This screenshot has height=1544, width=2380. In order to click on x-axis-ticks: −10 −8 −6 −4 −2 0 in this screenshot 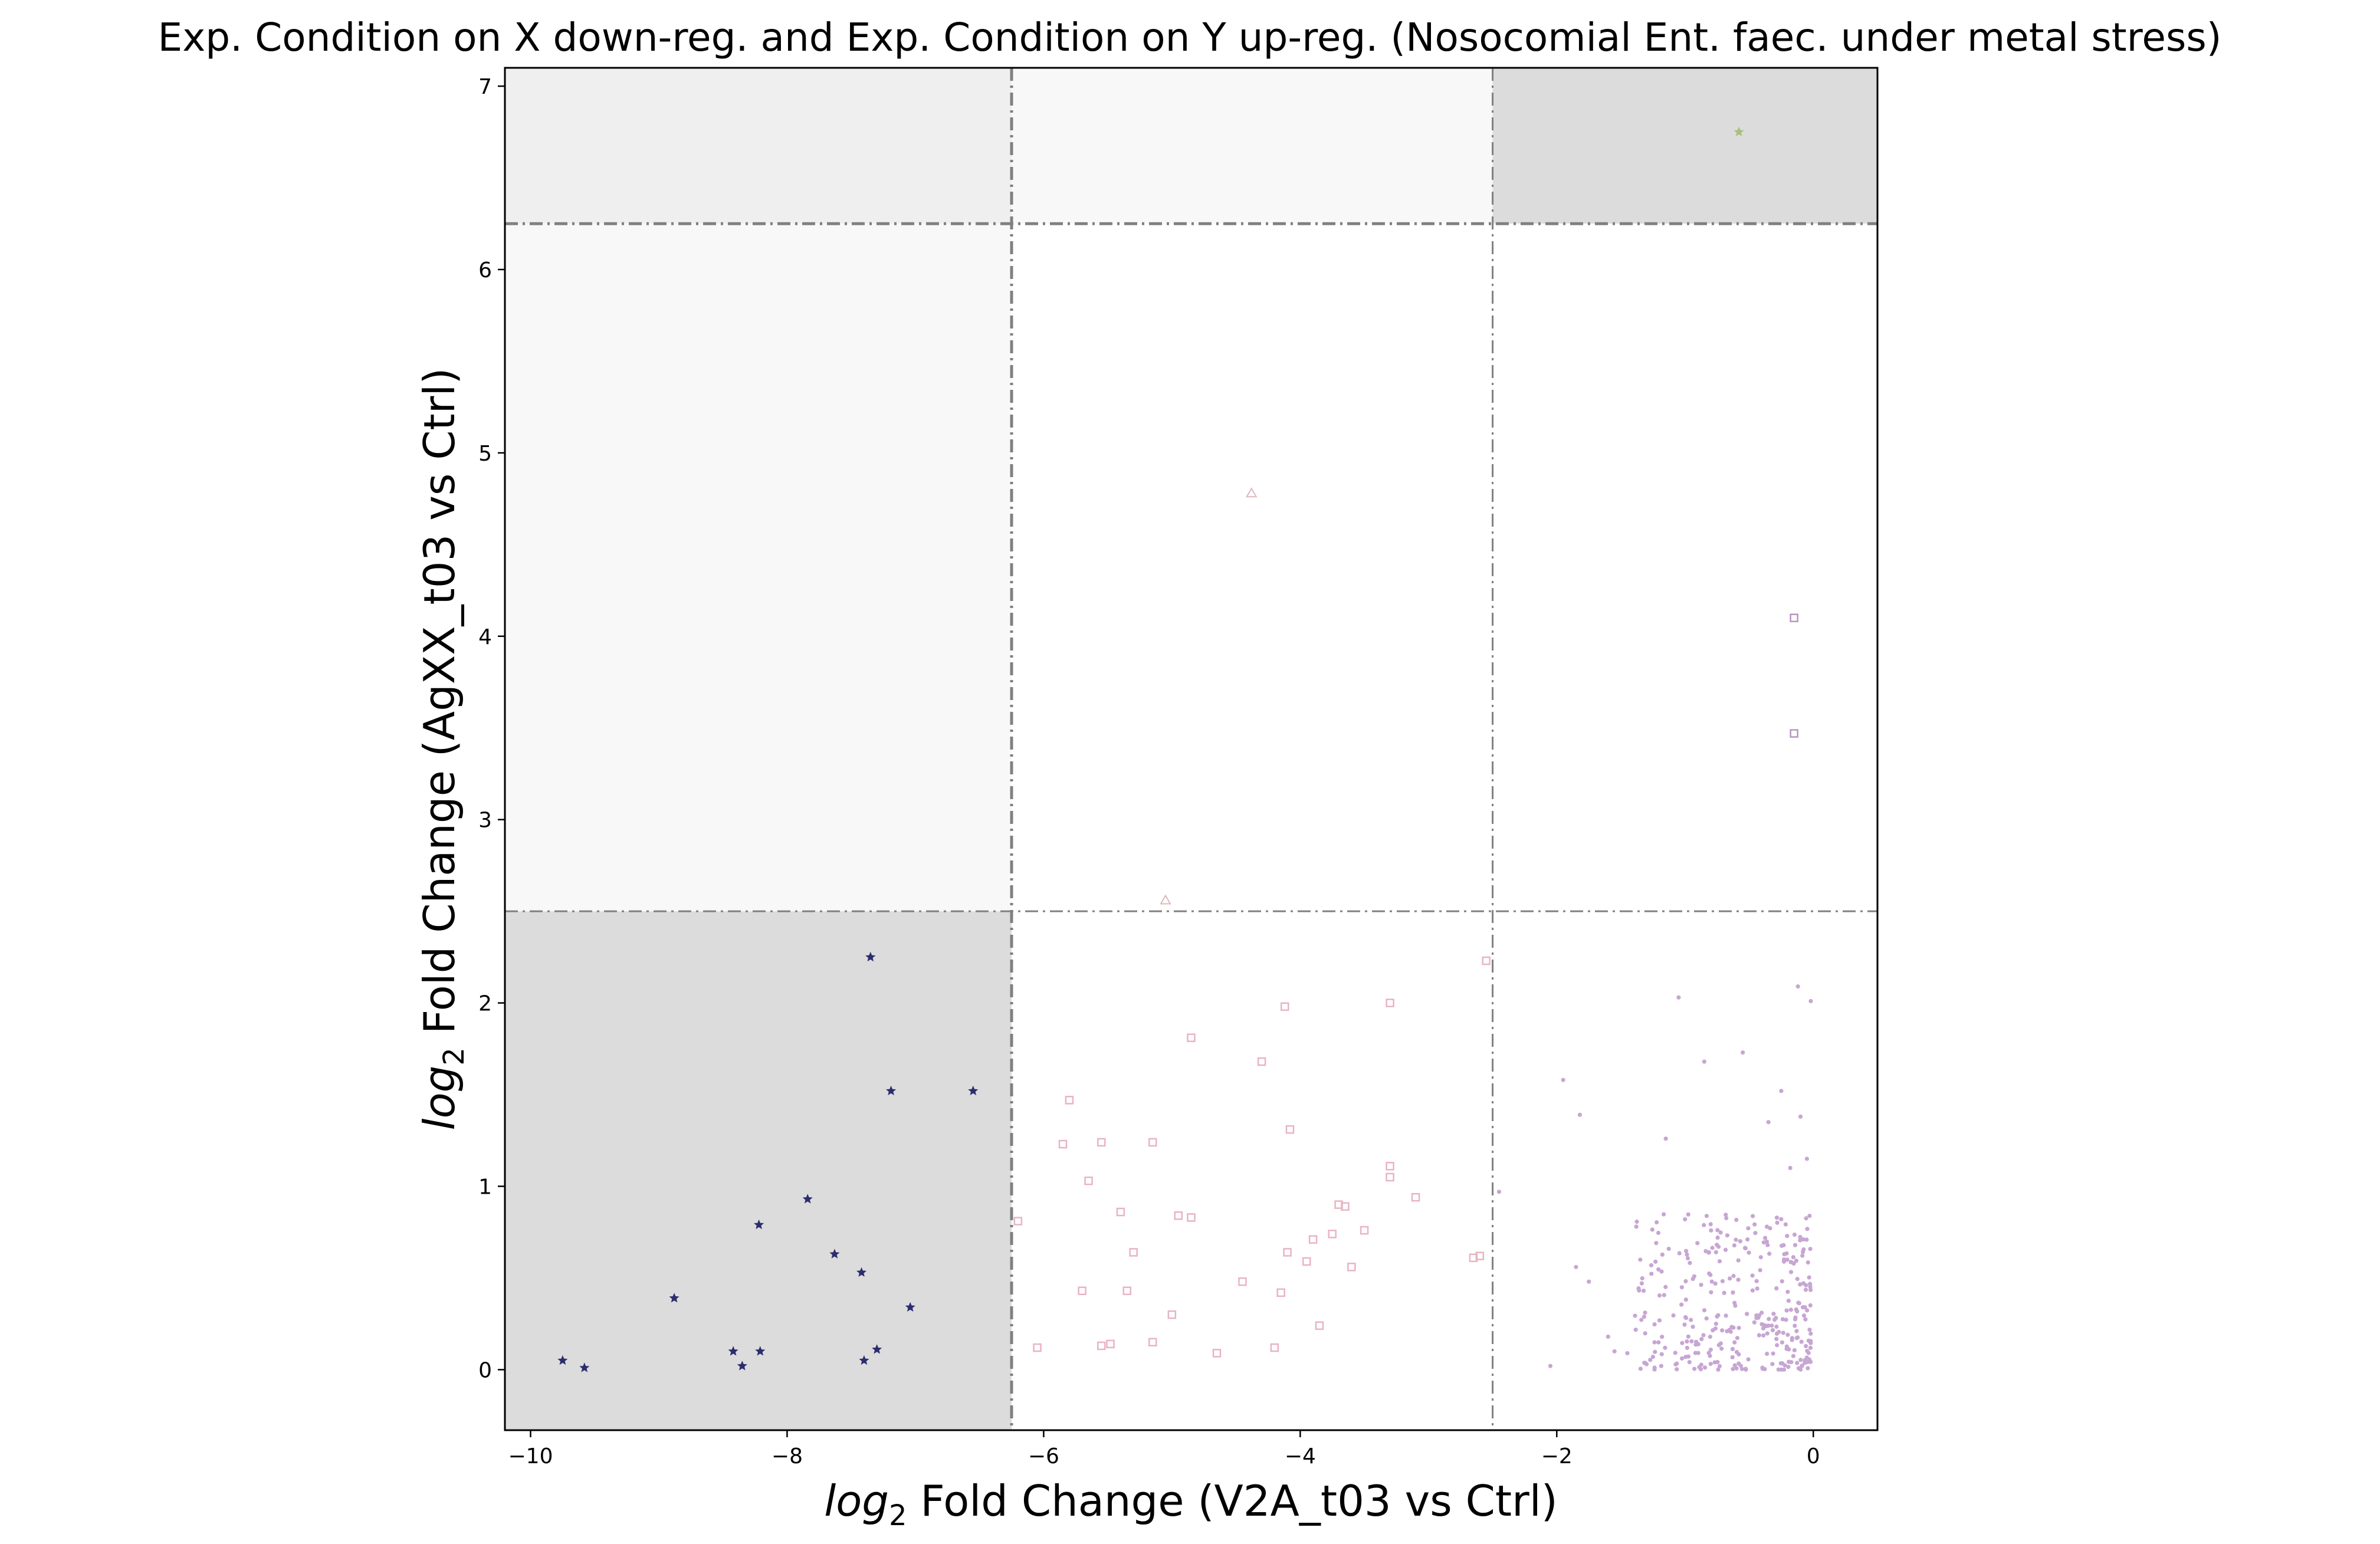, I will do `click(1164, 1449)`.